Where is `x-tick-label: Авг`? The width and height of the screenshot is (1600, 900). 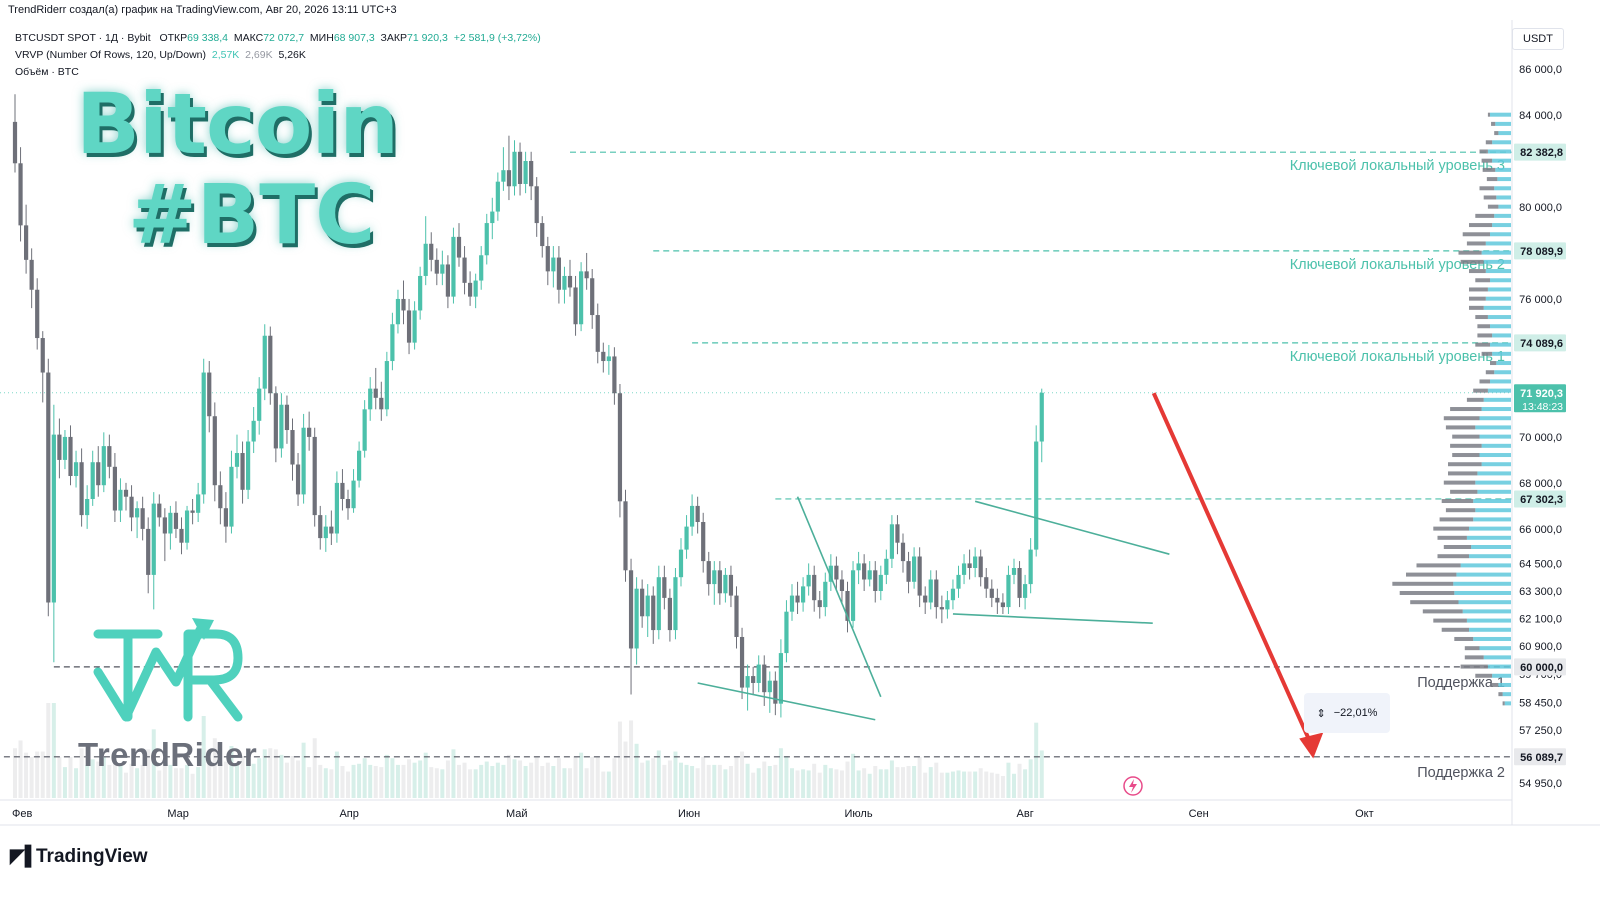 x-tick-label: Авг is located at coordinates (1025, 814).